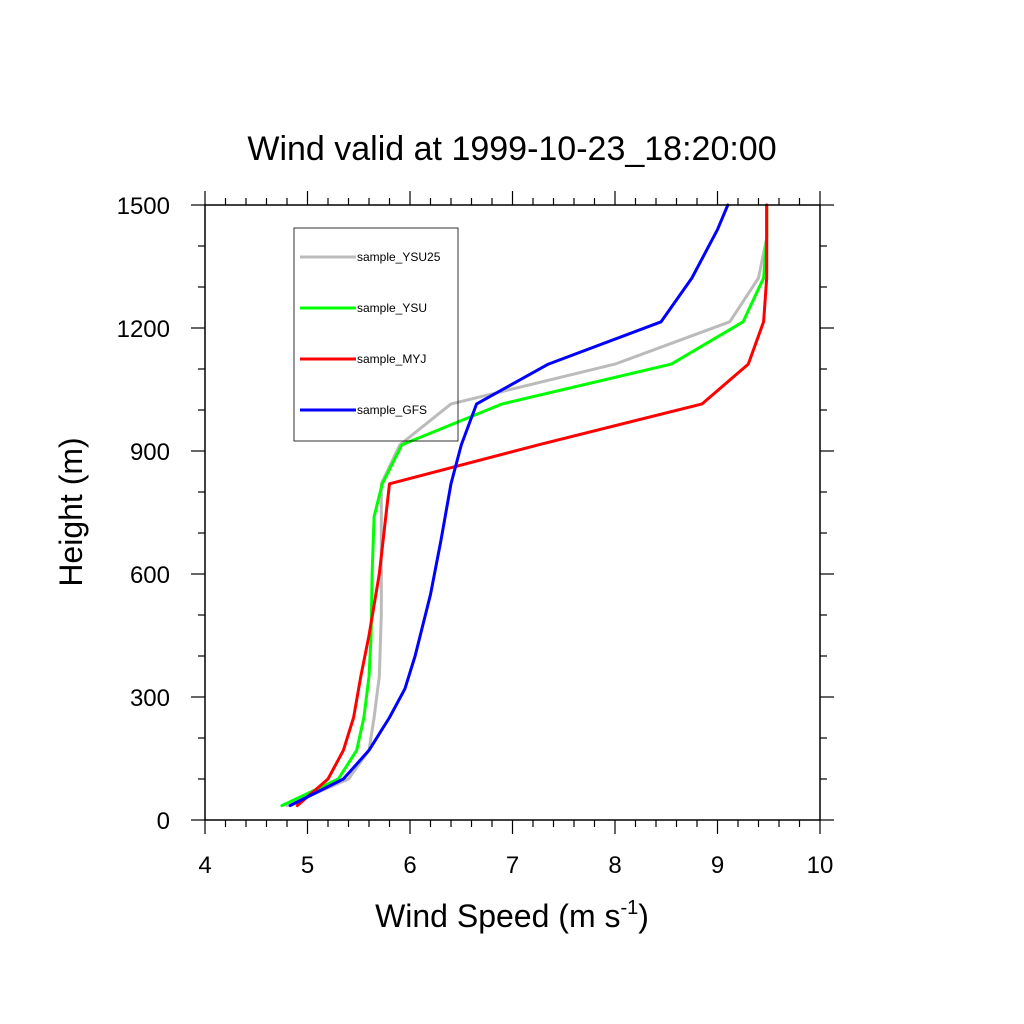 This screenshot has height=1024, width=1024. Describe the element at coordinates (307, 865) in the screenshot. I see `x-tick-label: 5` at that location.